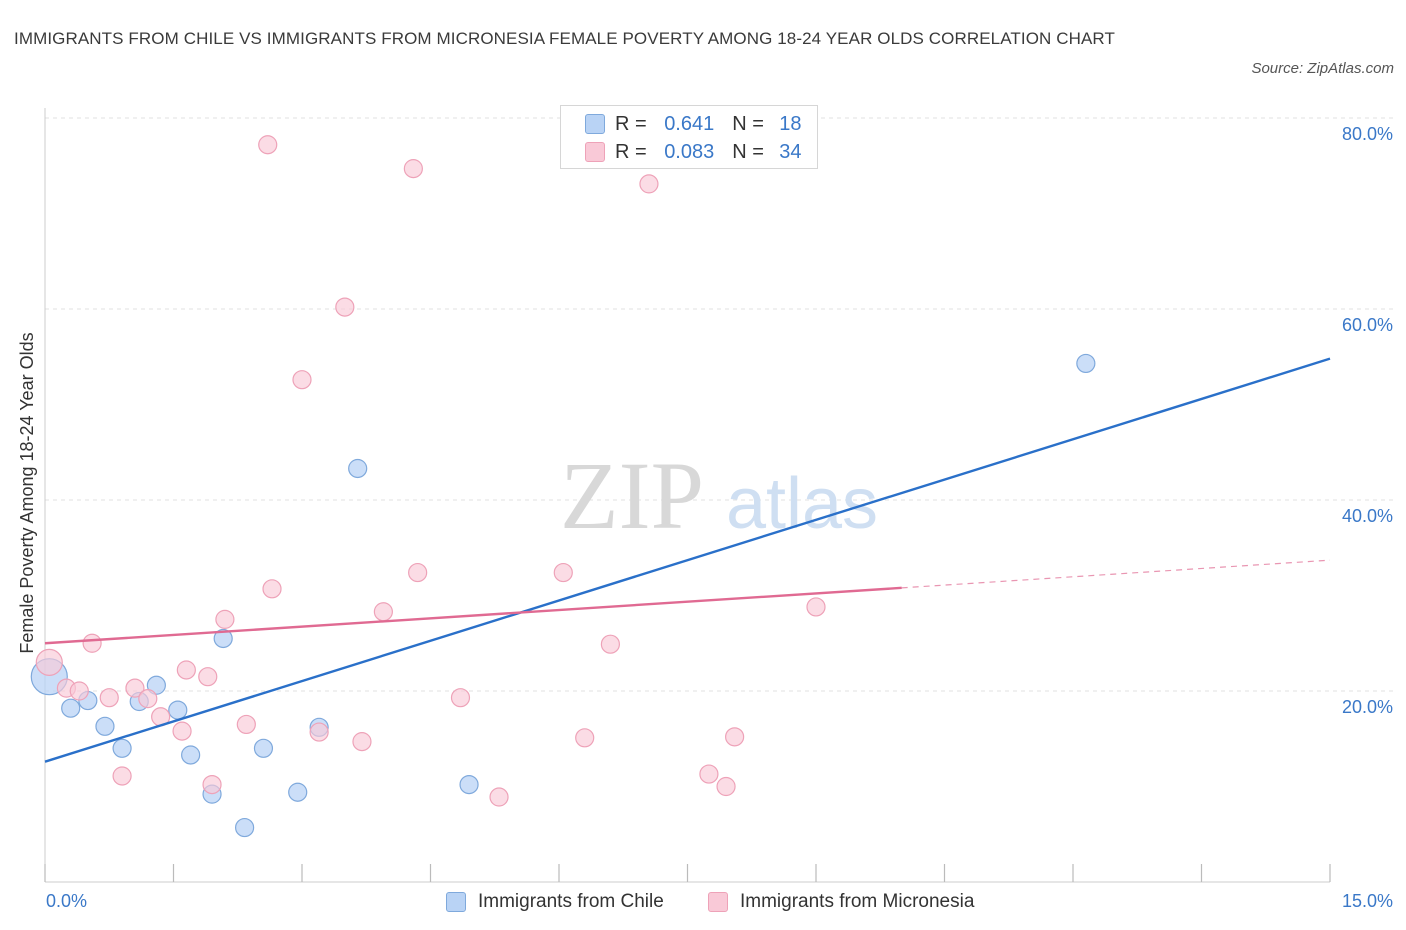 The height and width of the screenshot is (930, 1406). I want to click on y-tick-label: 60.0%, so click(1367, 325).